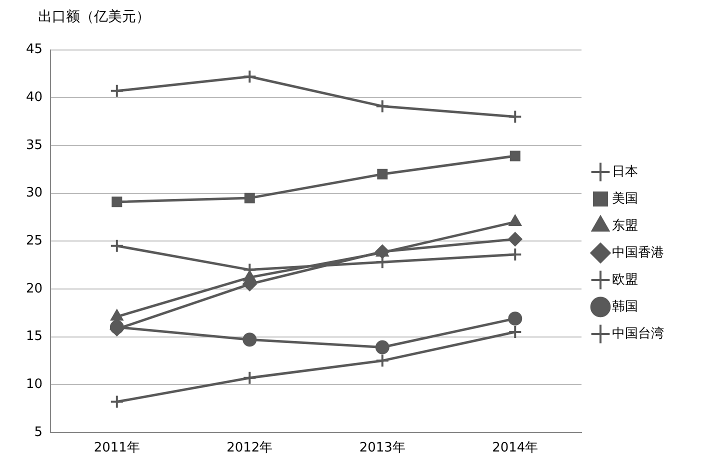  I want to click on y-tick-label: 30, so click(34, 193).